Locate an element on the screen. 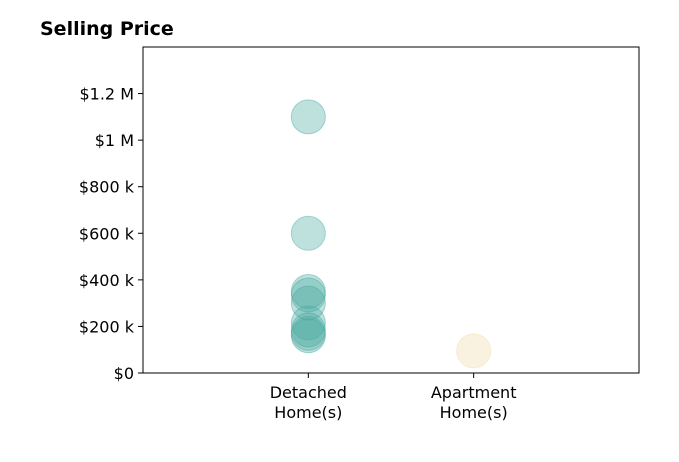 The height and width of the screenshot is (462, 679). x-axis: Detached Home(s) Apartment Home(s) is located at coordinates (393, 397).